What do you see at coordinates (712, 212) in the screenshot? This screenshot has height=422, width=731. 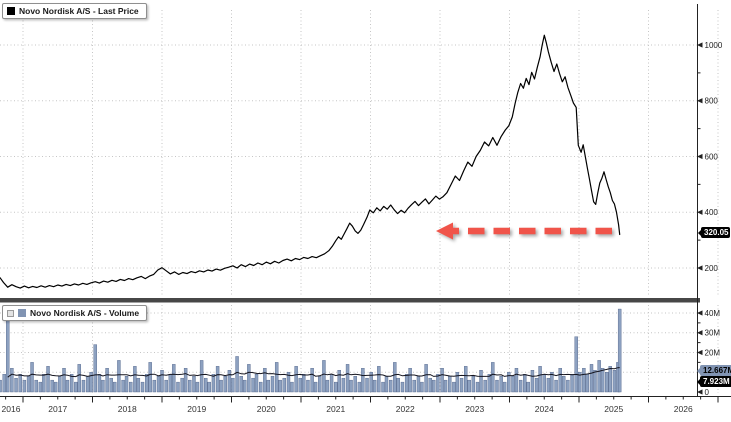 I see `price-tick-label: 400` at bounding box center [712, 212].